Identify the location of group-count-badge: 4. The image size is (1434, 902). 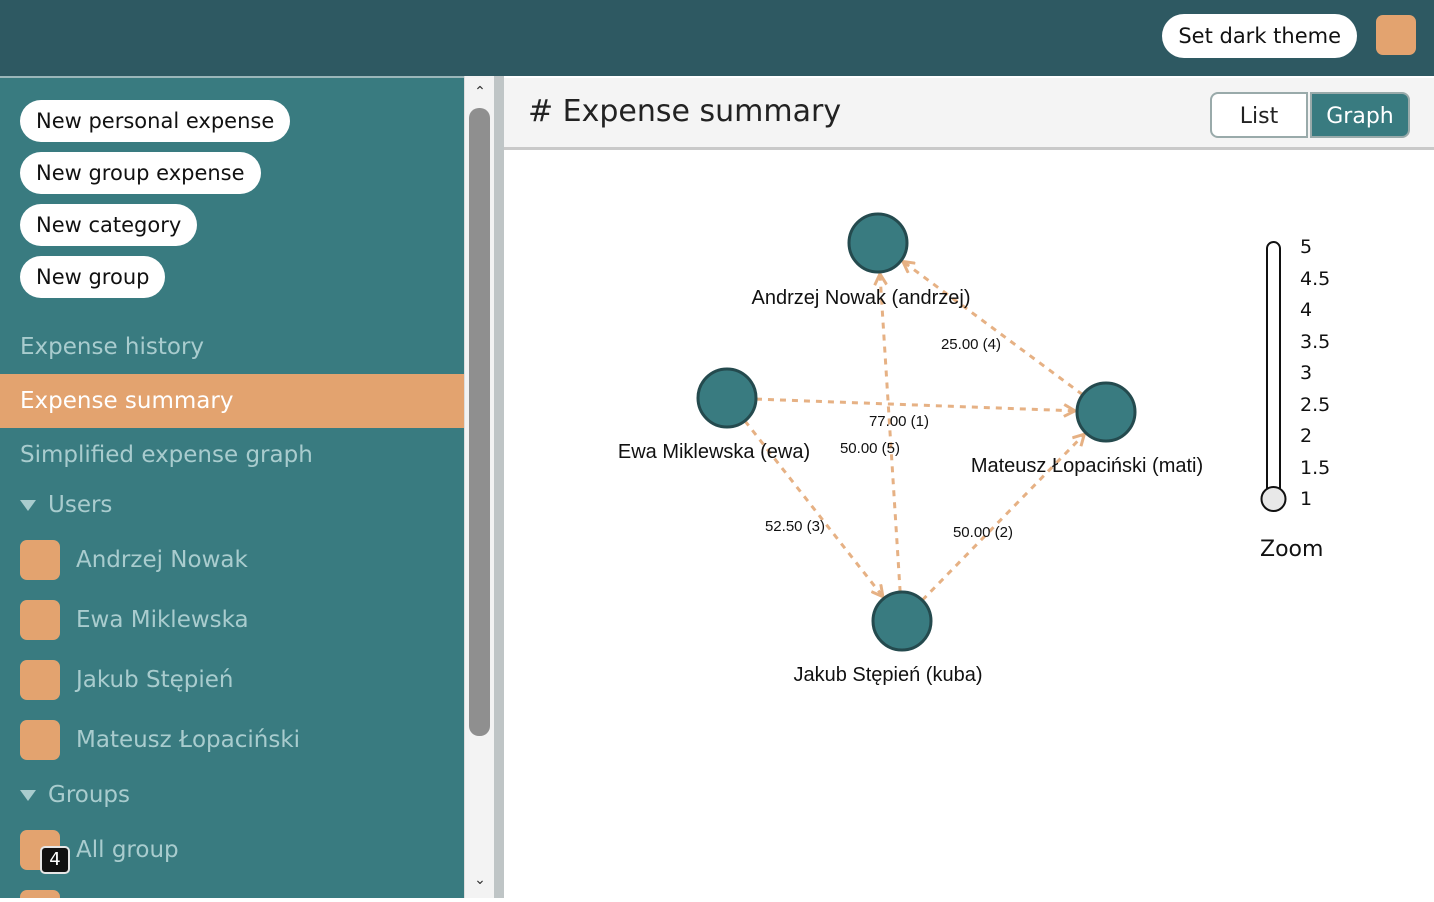
(55, 860).